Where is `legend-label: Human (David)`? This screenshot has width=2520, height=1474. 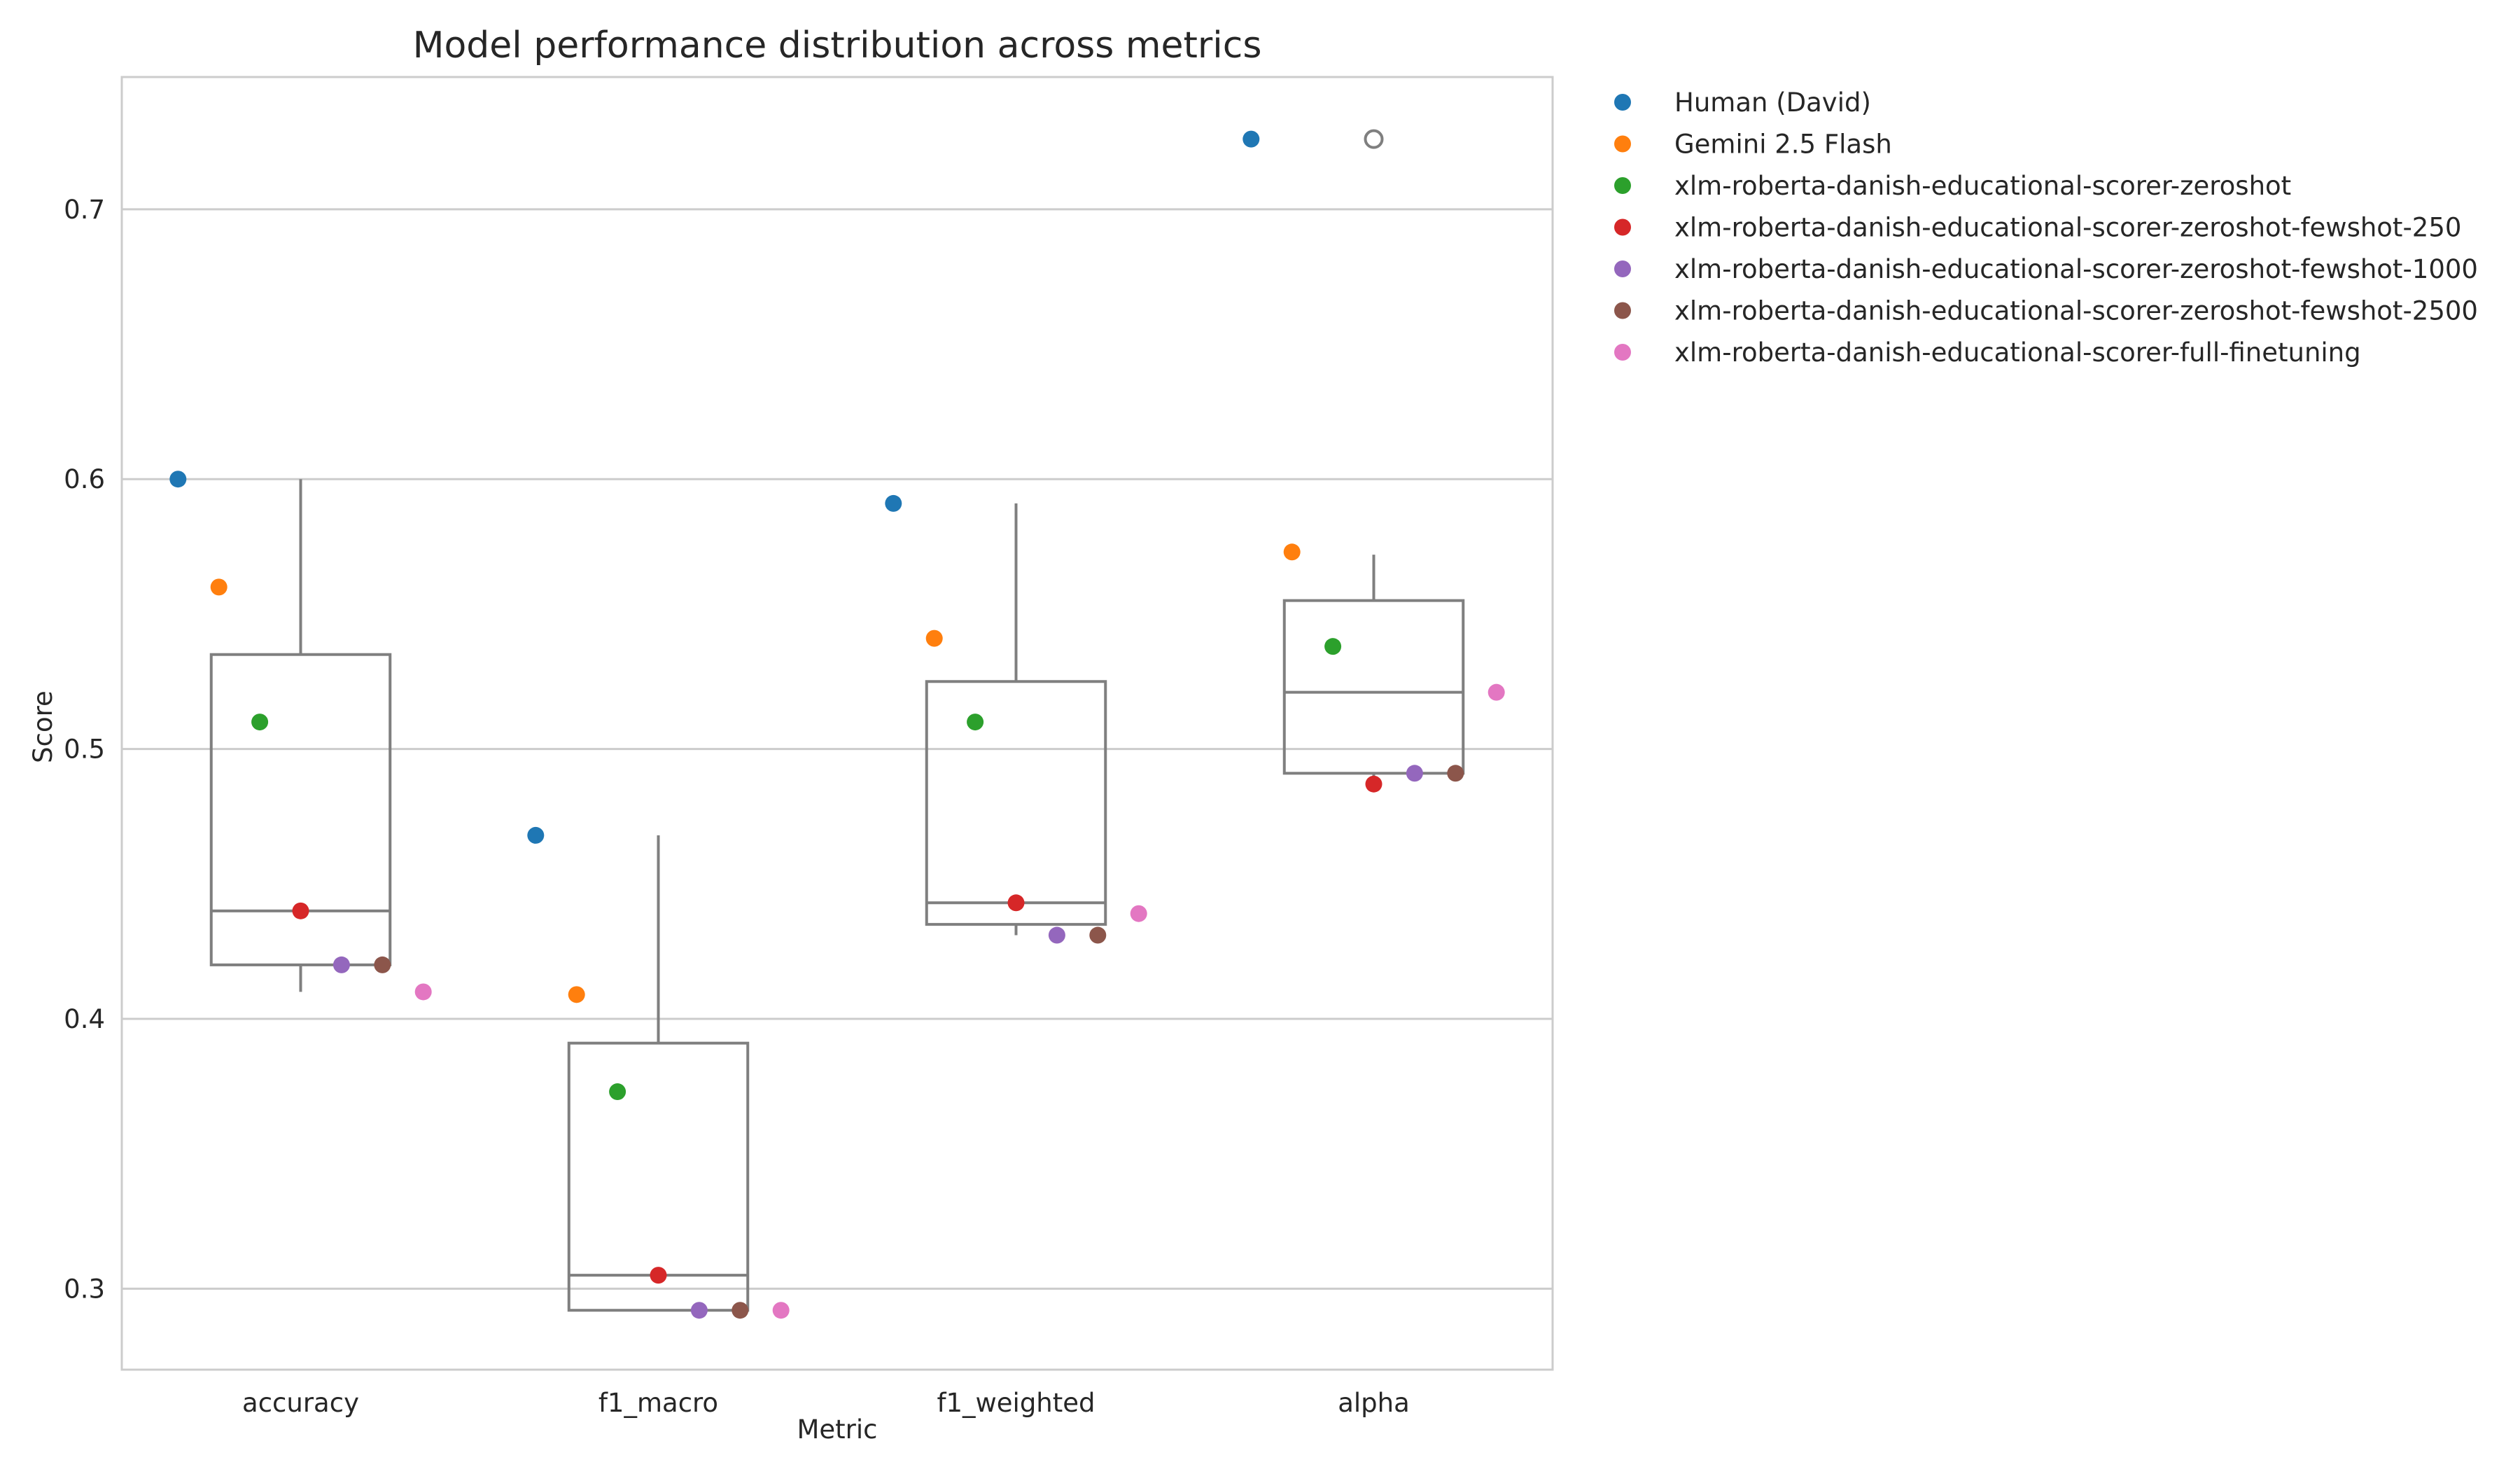 legend-label: Human (David) is located at coordinates (1772, 103).